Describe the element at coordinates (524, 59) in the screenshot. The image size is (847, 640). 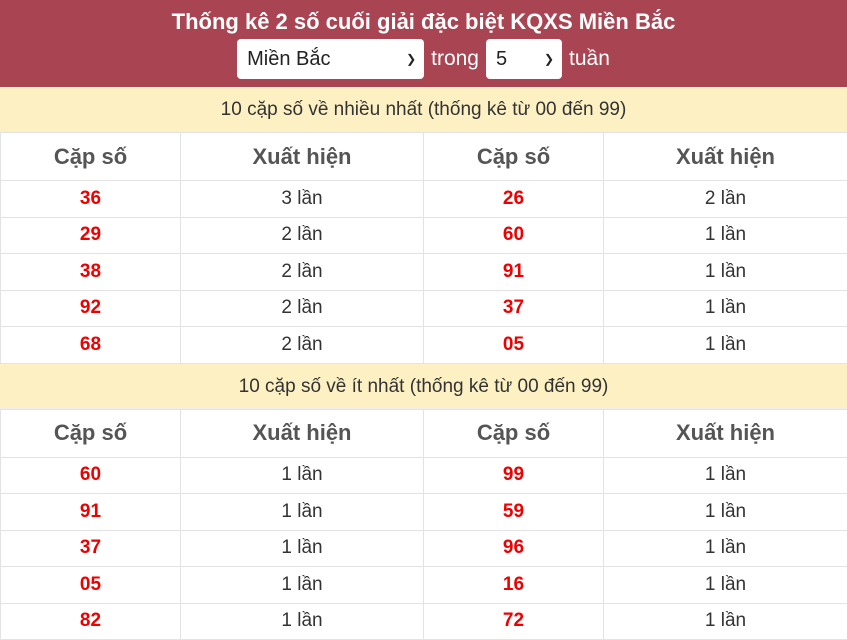
I see `weeks-select: 5❯` at that location.